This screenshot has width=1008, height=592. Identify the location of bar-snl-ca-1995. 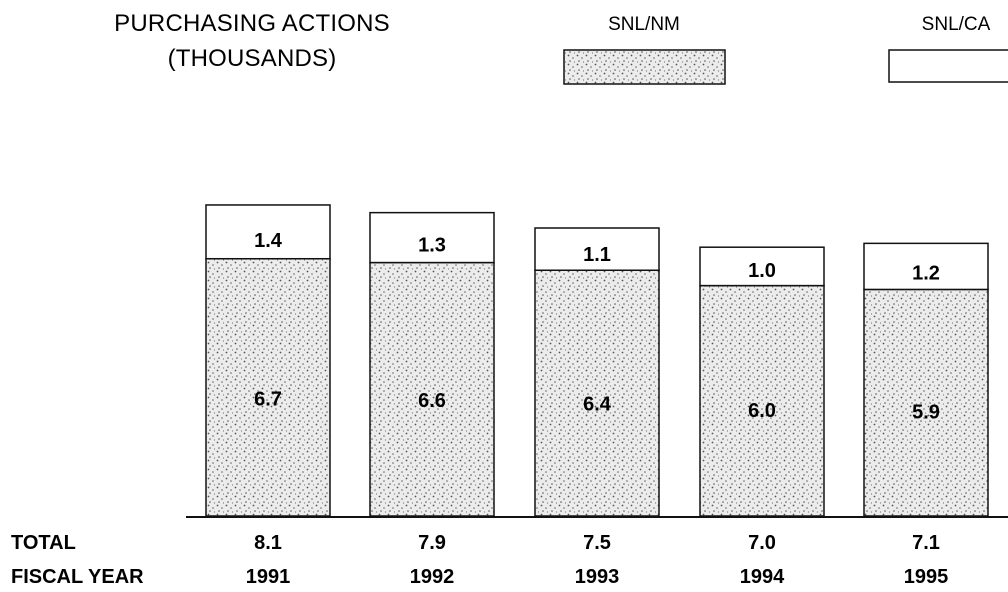
(926, 266).